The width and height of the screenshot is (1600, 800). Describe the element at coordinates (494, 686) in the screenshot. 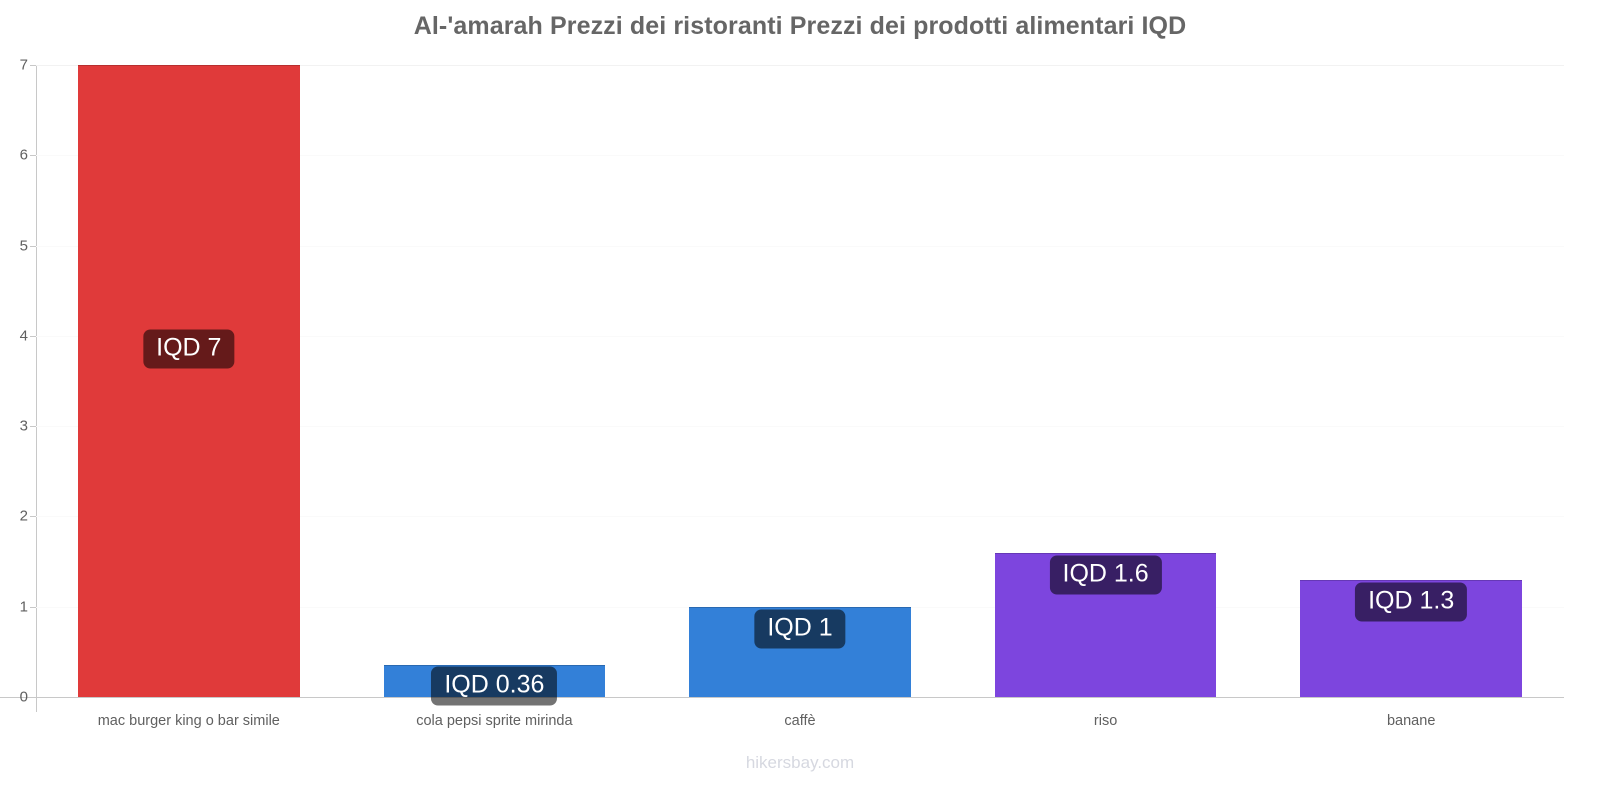

I see `bar-value-label: IQD 0.36` at that location.